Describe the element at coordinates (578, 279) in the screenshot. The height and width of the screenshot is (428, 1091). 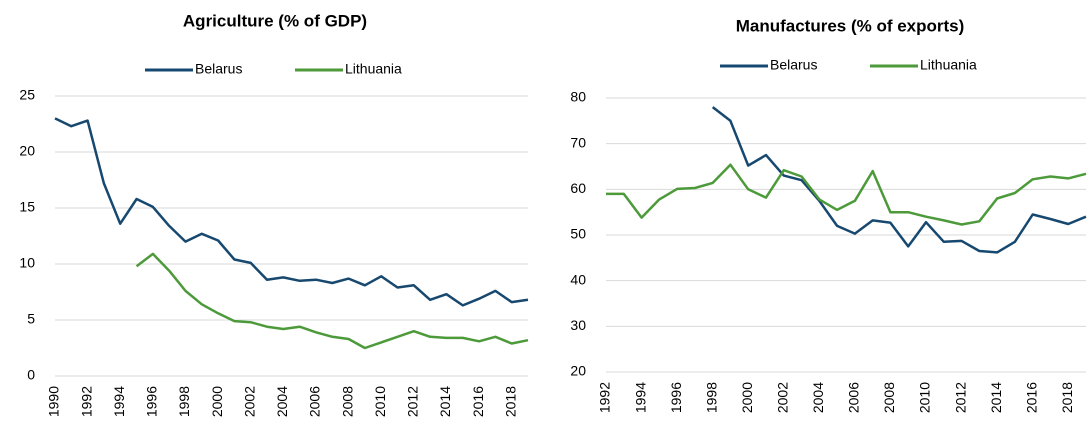
I see `y-tick-label: 40` at that location.